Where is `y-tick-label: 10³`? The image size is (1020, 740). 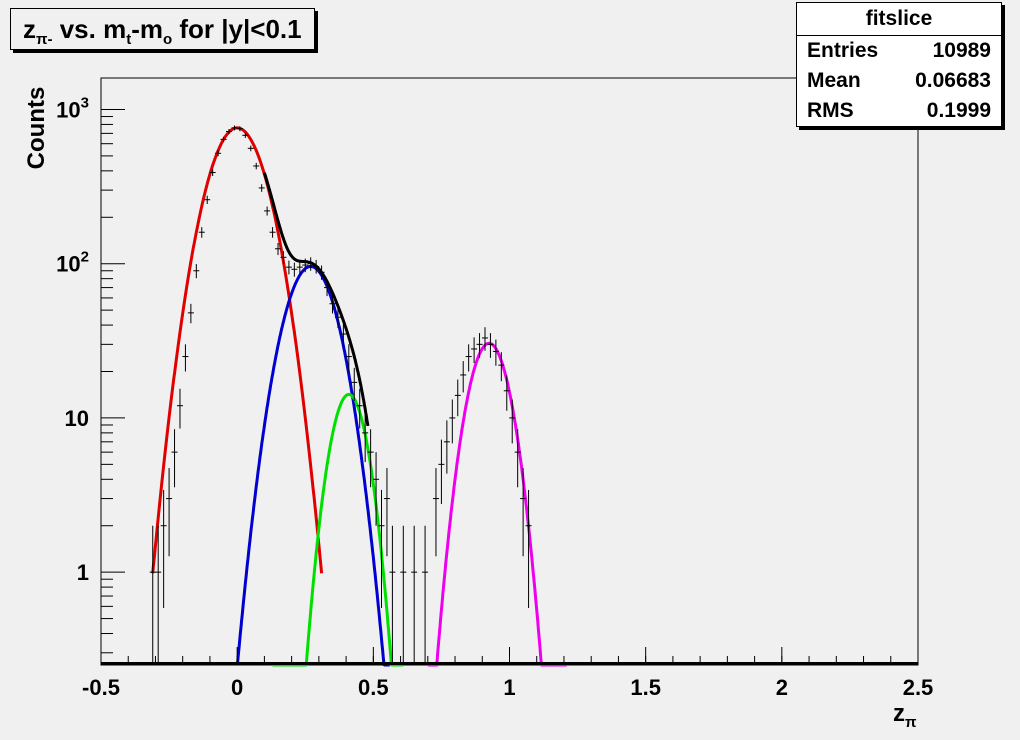 y-tick-label: 10³ is located at coordinates (72, 108).